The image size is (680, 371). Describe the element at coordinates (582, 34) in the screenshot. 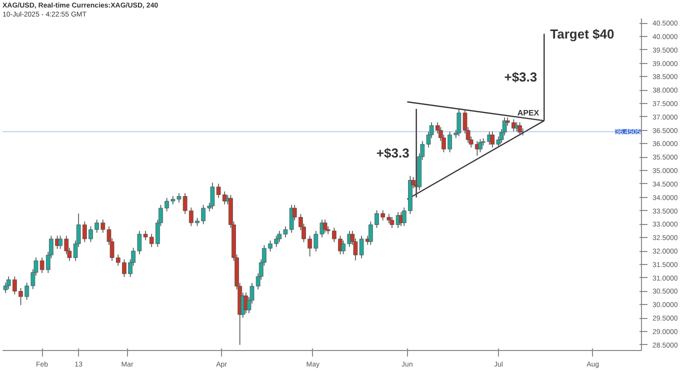

I see `annotation: Target $40` at that location.